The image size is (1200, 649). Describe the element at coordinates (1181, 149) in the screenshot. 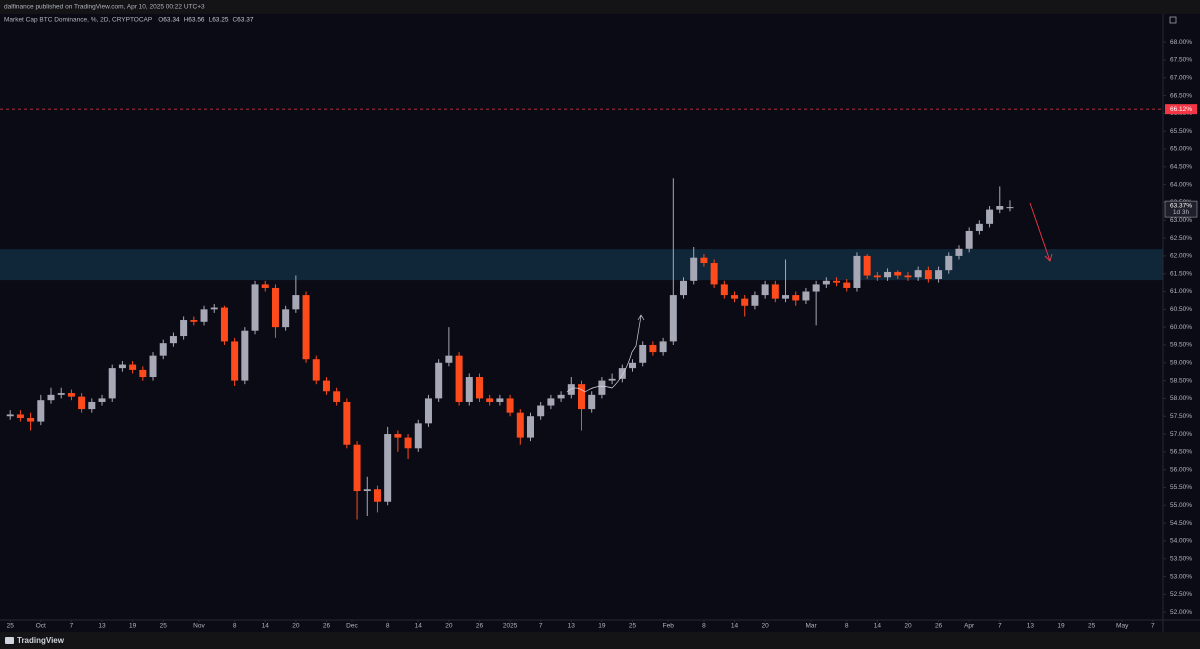

I see `y-tick-label: 65.00%` at that location.